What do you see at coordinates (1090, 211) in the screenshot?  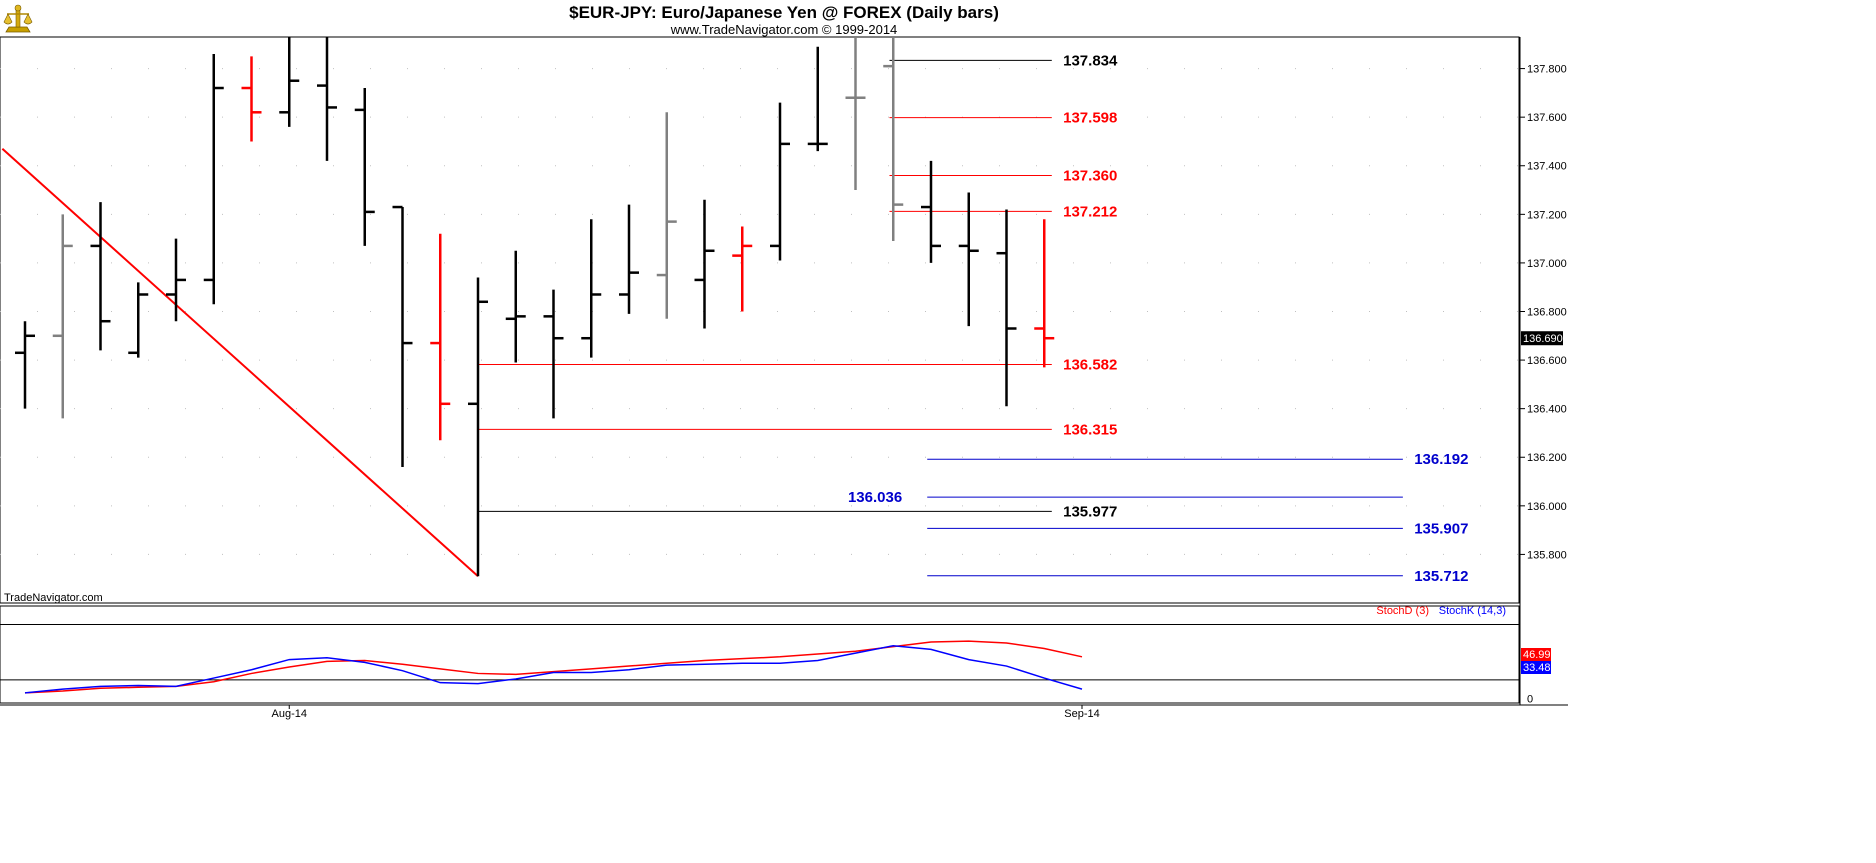 I see `level-label: 137.212` at bounding box center [1090, 211].